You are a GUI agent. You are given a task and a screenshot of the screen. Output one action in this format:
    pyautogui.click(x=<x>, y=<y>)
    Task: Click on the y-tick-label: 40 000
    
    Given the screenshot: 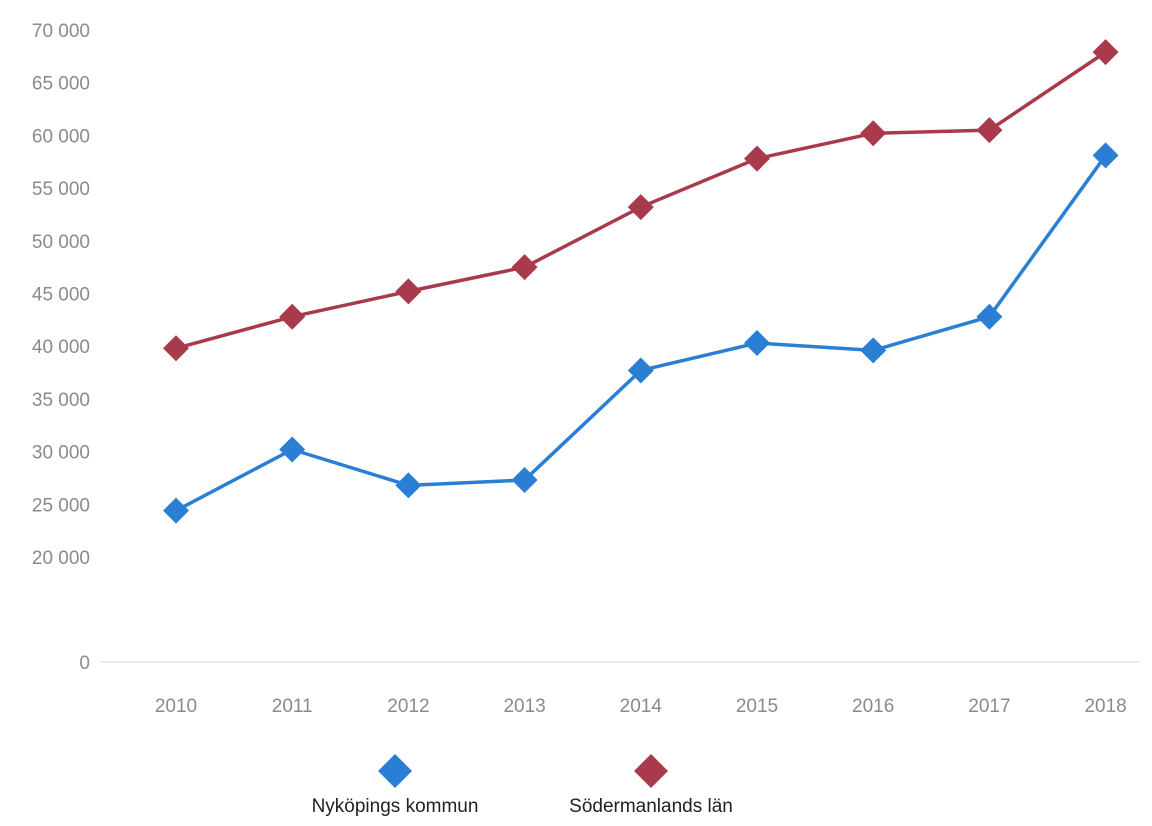 What is the action you would take?
    pyautogui.click(x=61, y=347)
    